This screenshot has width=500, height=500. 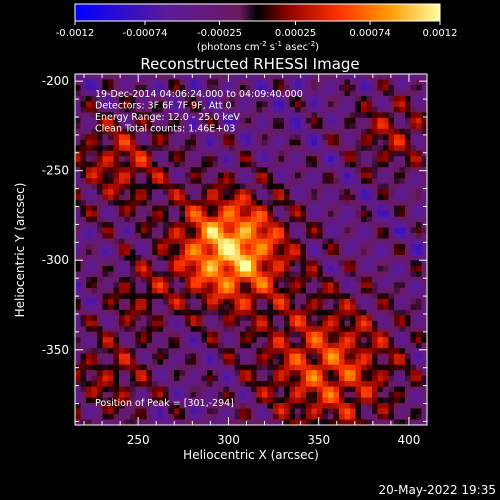 What do you see at coordinates (258, 46) in the screenshot?
I see `colorbar-unit-label: (photons cm-2 s-1 asec-2)` at bounding box center [258, 46].